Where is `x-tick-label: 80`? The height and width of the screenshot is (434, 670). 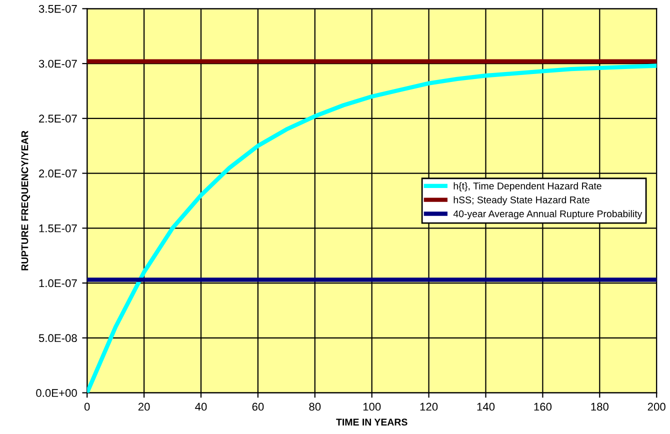
x-tick-label: 80 is located at coordinates (315, 406).